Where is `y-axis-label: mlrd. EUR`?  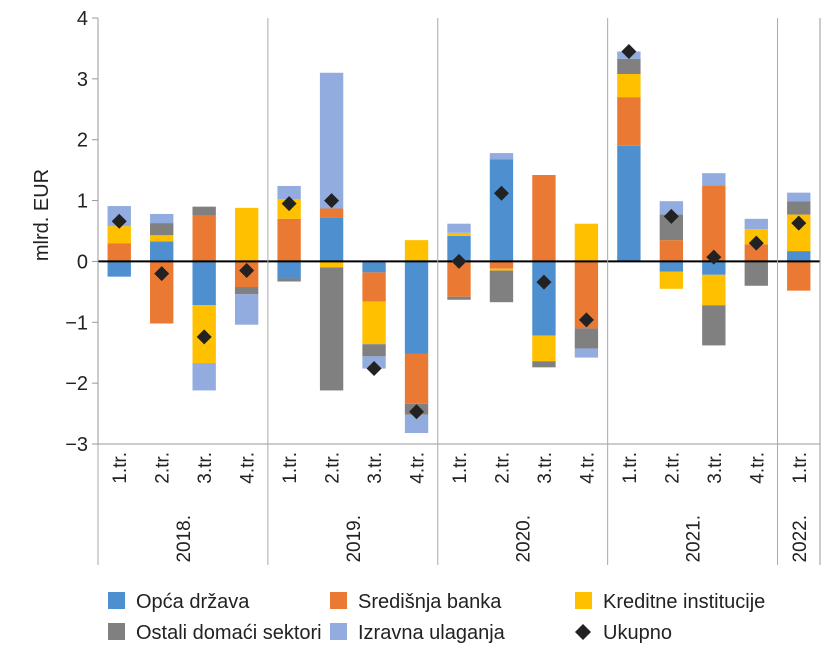 y-axis-label: mlrd. EUR is located at coordinates (42, 215).